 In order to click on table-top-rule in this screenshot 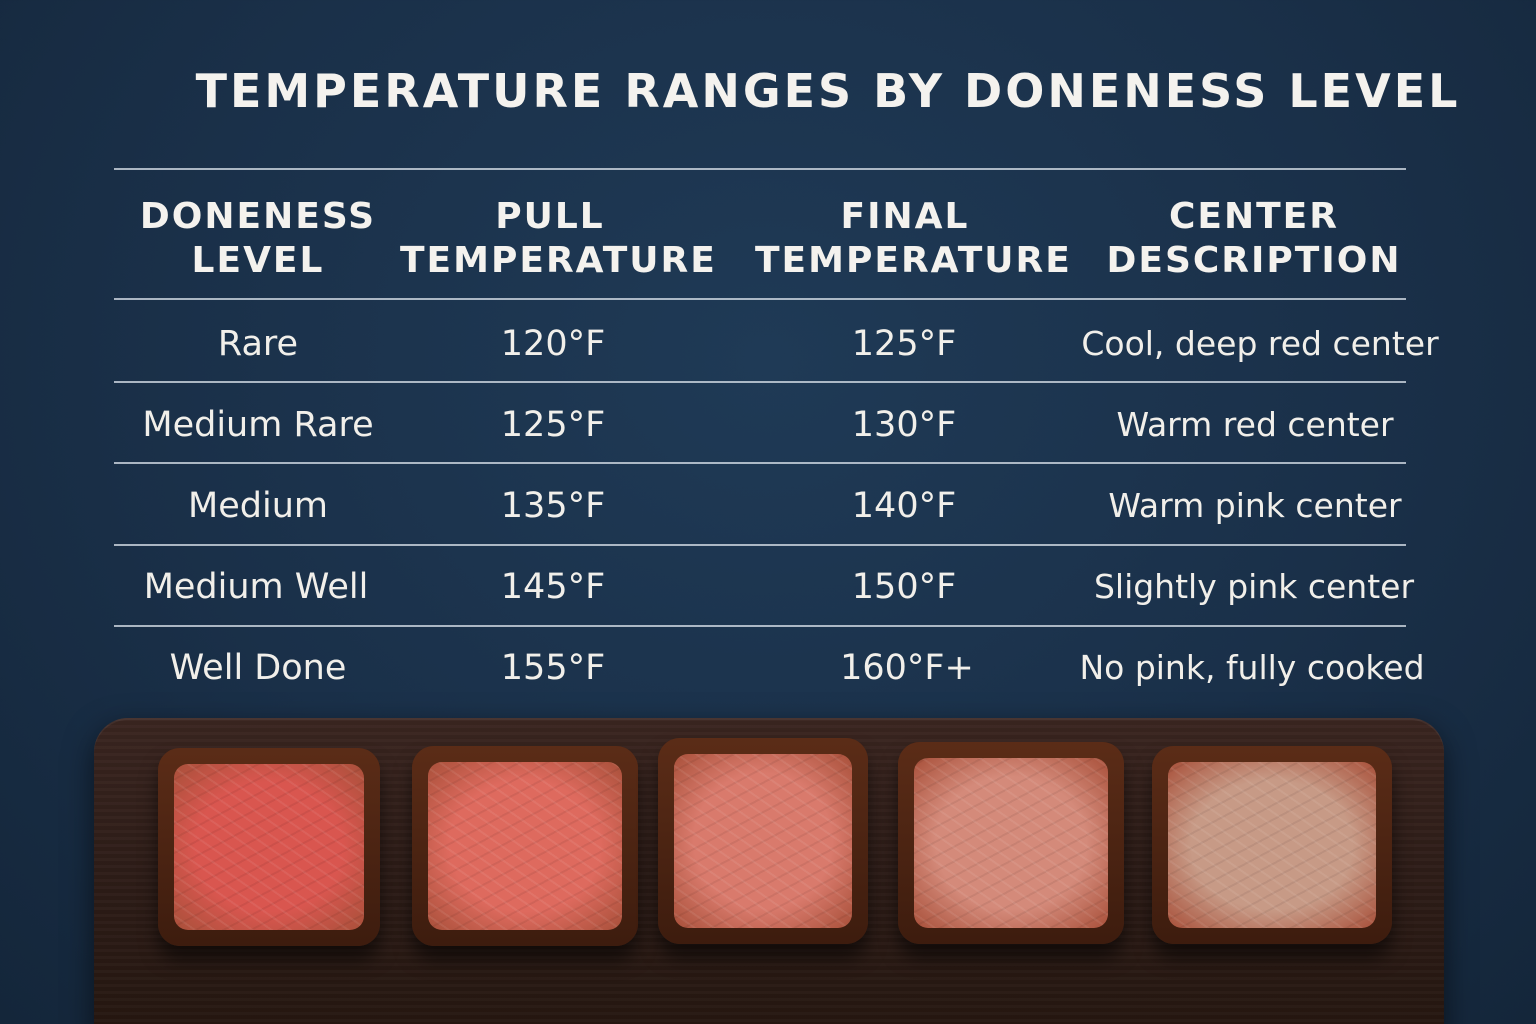, I will do `click(760, 169)`.